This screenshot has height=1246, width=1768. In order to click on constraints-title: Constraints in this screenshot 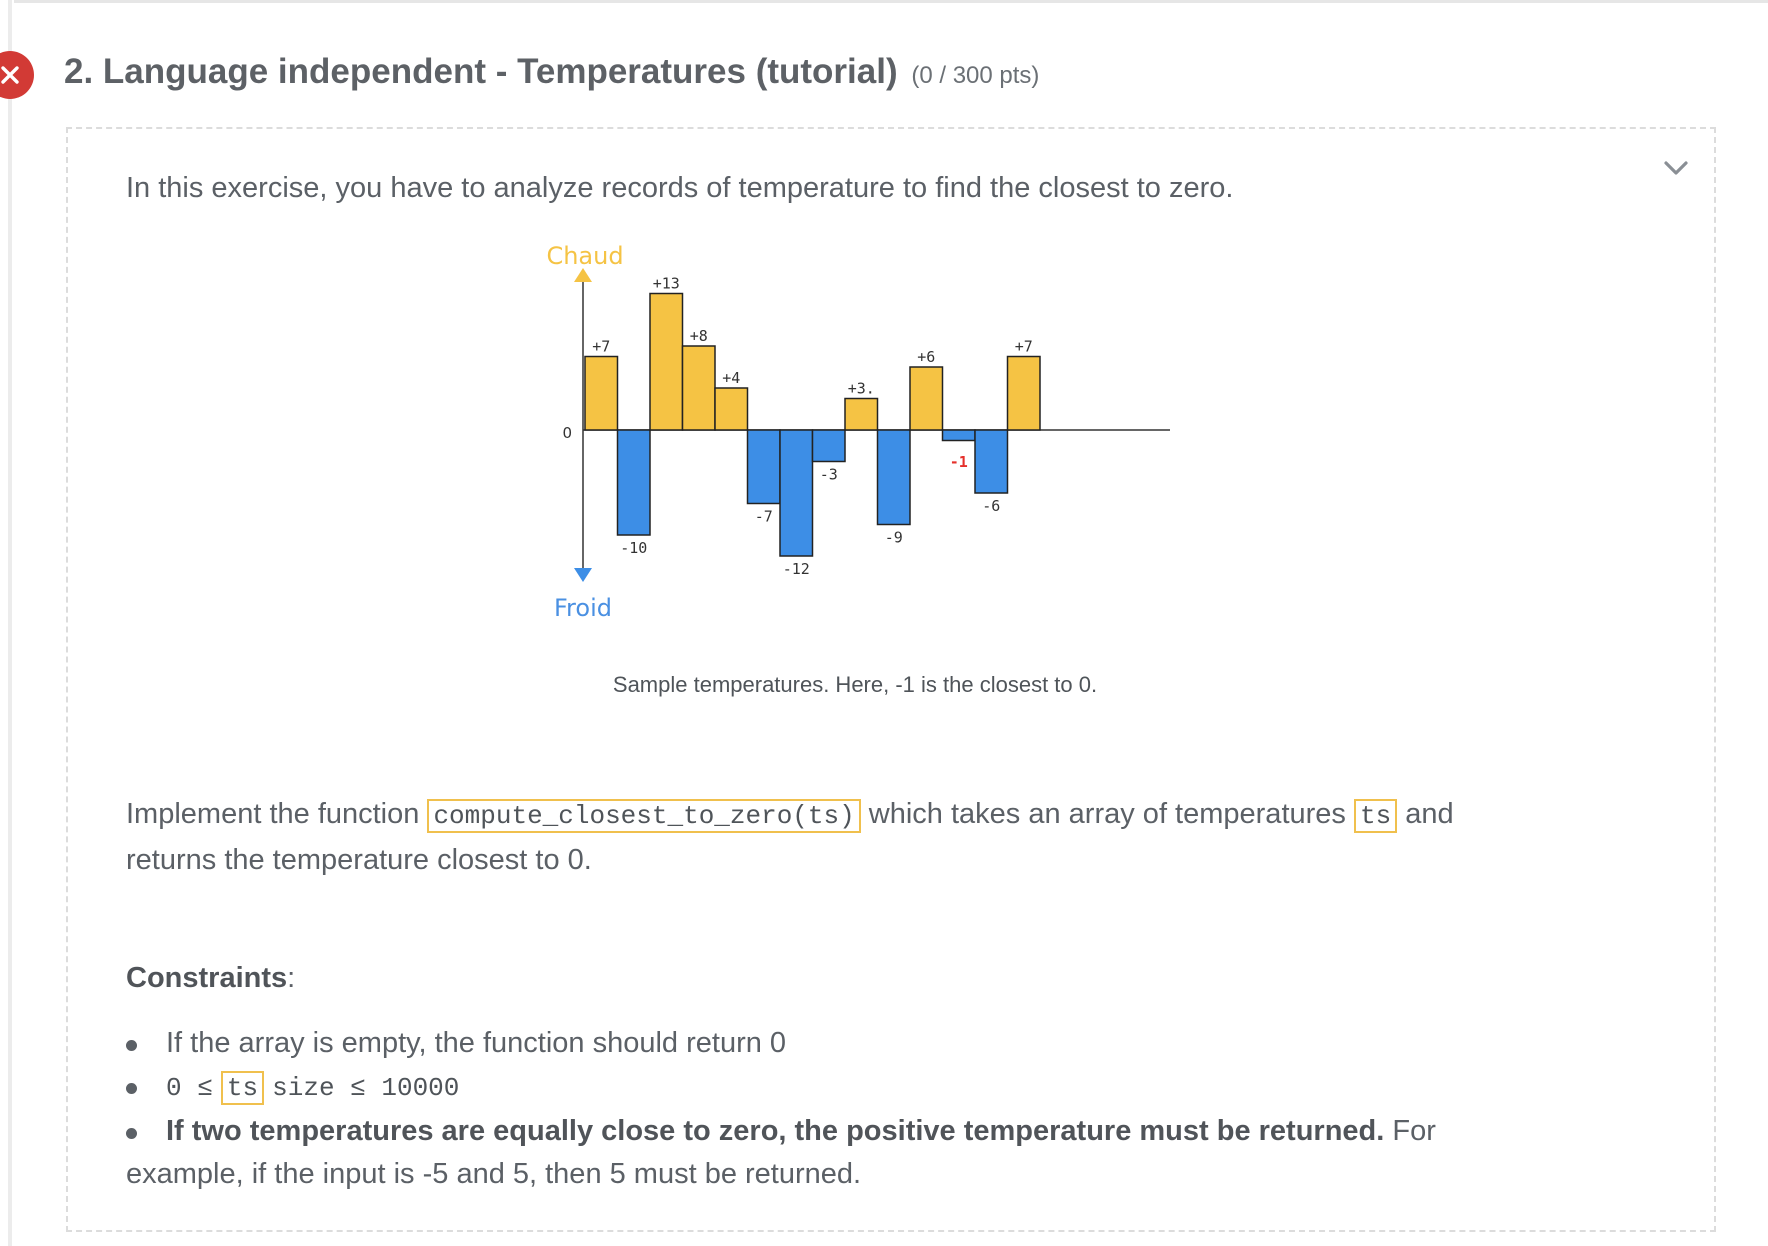, I will do `click(207, 978)`.